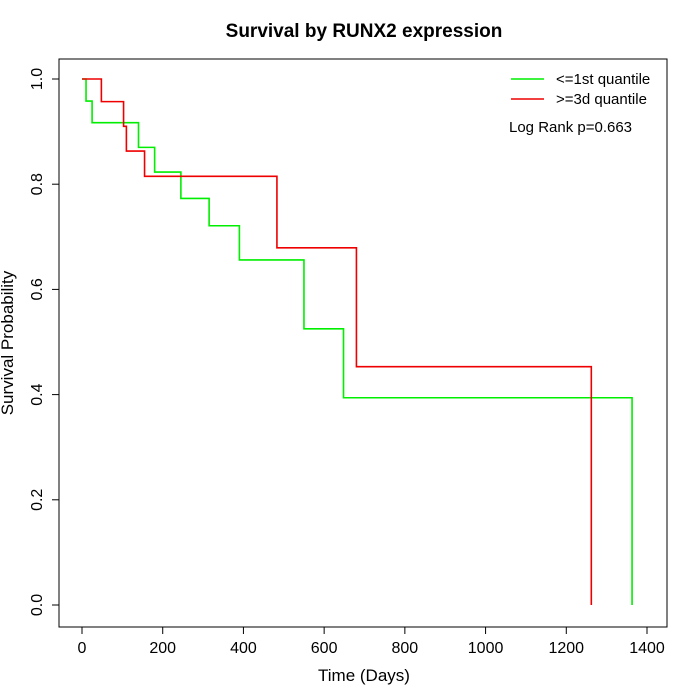 The width and height of the screenshot is (700, 700). Describe the element at coordinates (647, 648) in the screenshot. I see `x-tick-label: 1400` at that location.